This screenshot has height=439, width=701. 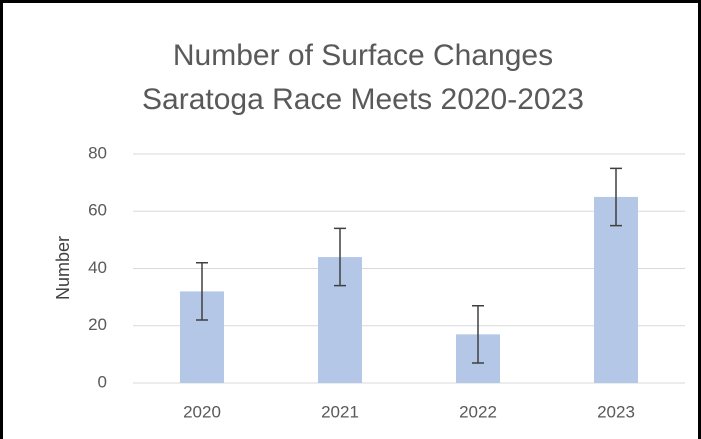 I want to click on x-tick-label: 2022, so click(x=478, y=411).